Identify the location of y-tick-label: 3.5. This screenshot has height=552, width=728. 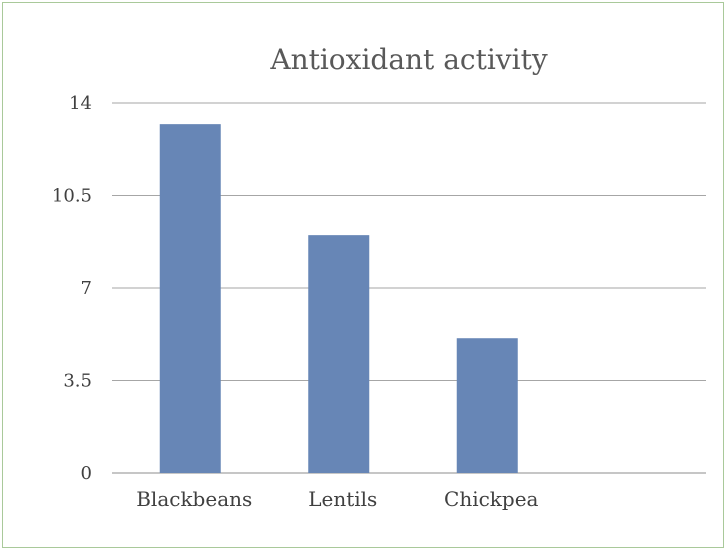
(77, 381).